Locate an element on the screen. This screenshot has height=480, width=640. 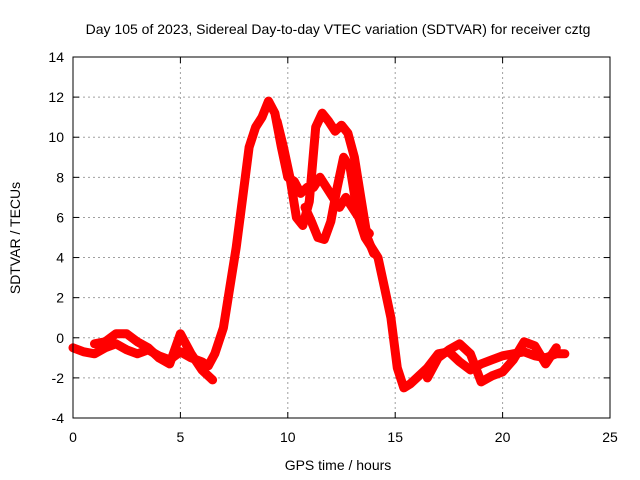
y-tick-label: 12 is located at coordinates (56, 97).